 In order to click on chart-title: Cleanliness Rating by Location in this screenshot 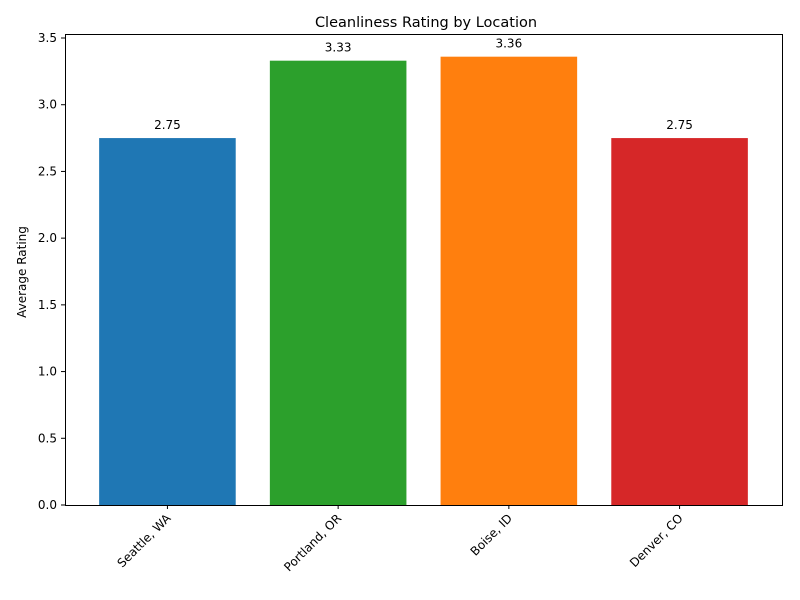, I will do `click(426, 23)`.